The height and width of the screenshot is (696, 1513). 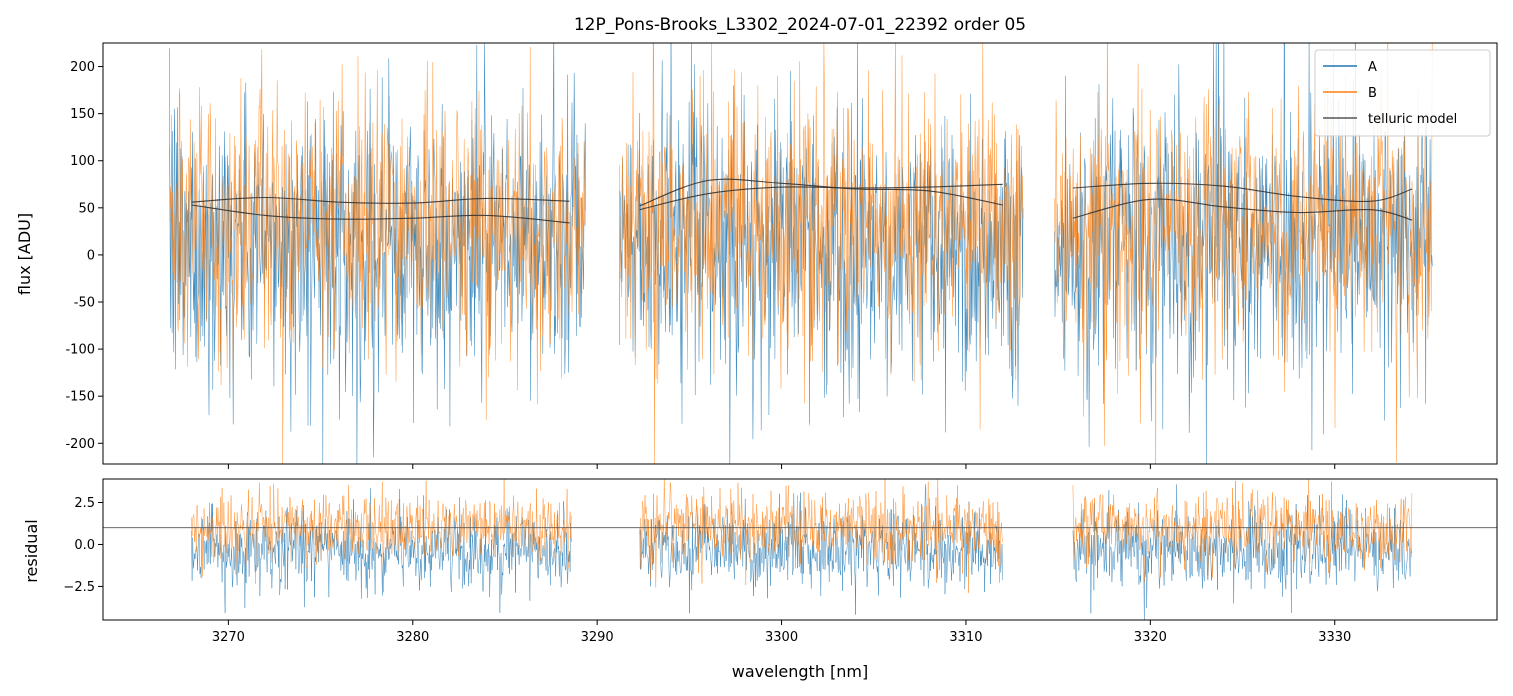 I want to click on legend: A B telluric model, so click(x=1402, y=93).